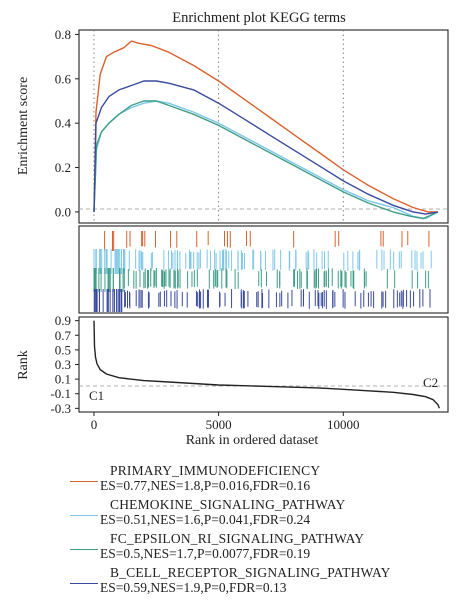 Image resolution: width=474 pixels, height=607 pixels. I want to click on legend-stats: ES=0.5,NES=1.7,P=0.0077,FDR=0.19, so click(205, 553).